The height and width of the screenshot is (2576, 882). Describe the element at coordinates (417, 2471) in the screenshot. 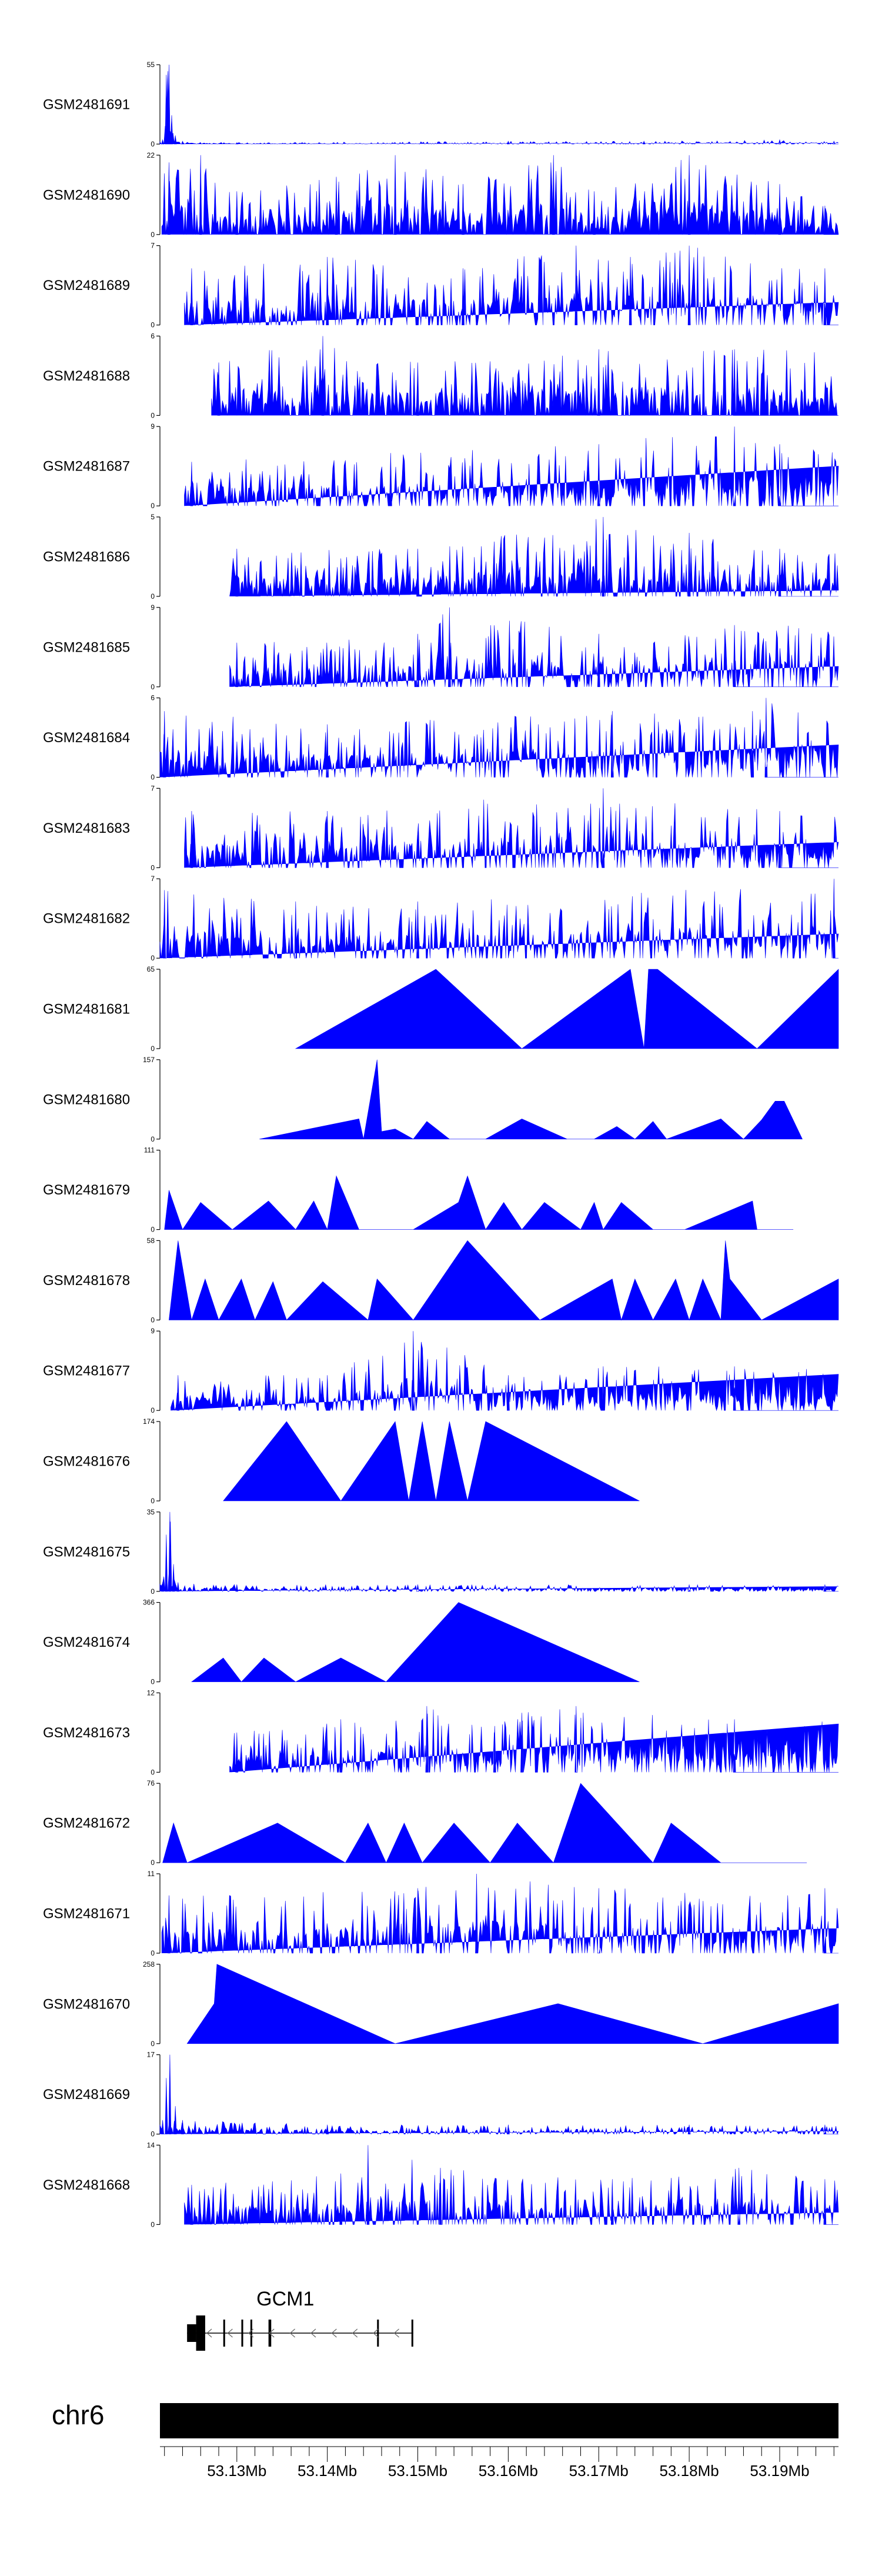

I see `axis-tick-label: 53.15Mb` at that location.